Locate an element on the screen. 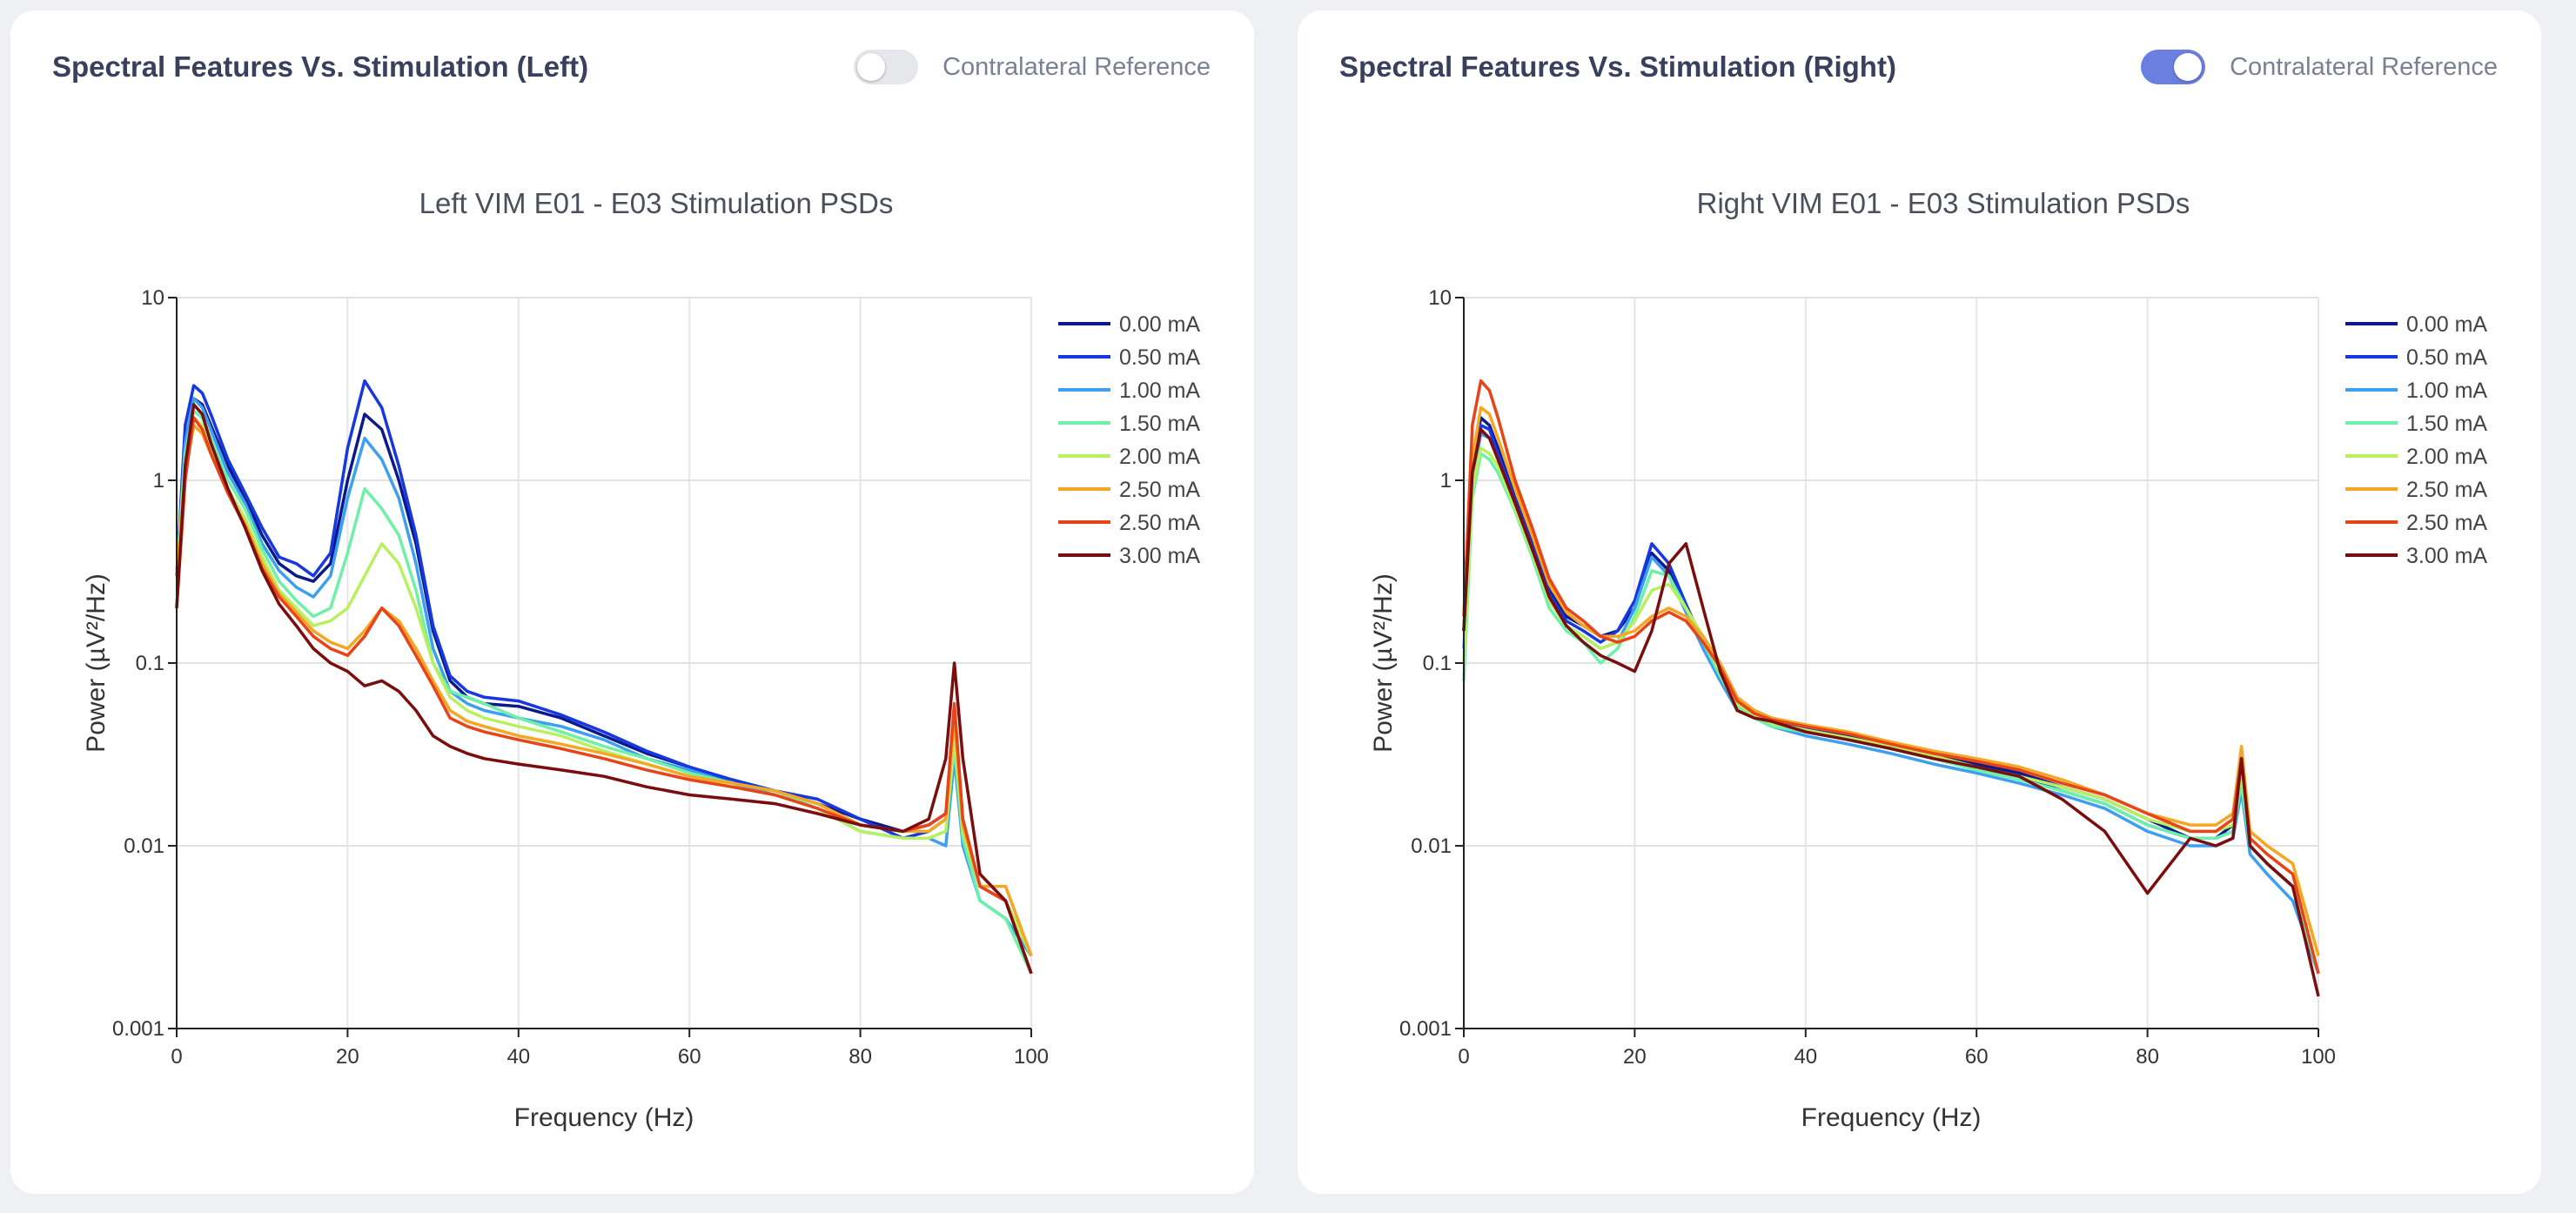 The width and height of the screenshot is (2576, 1213). chart-title: Left VIM E01 - E03 Stimulation PSDs is located at coordinates (656, 203).